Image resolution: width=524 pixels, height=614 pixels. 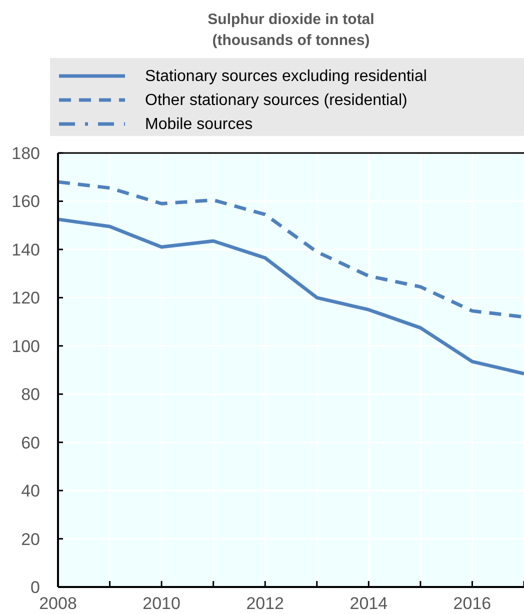 I want to click on y-tick-label: 180, so click(x=26, y=153).